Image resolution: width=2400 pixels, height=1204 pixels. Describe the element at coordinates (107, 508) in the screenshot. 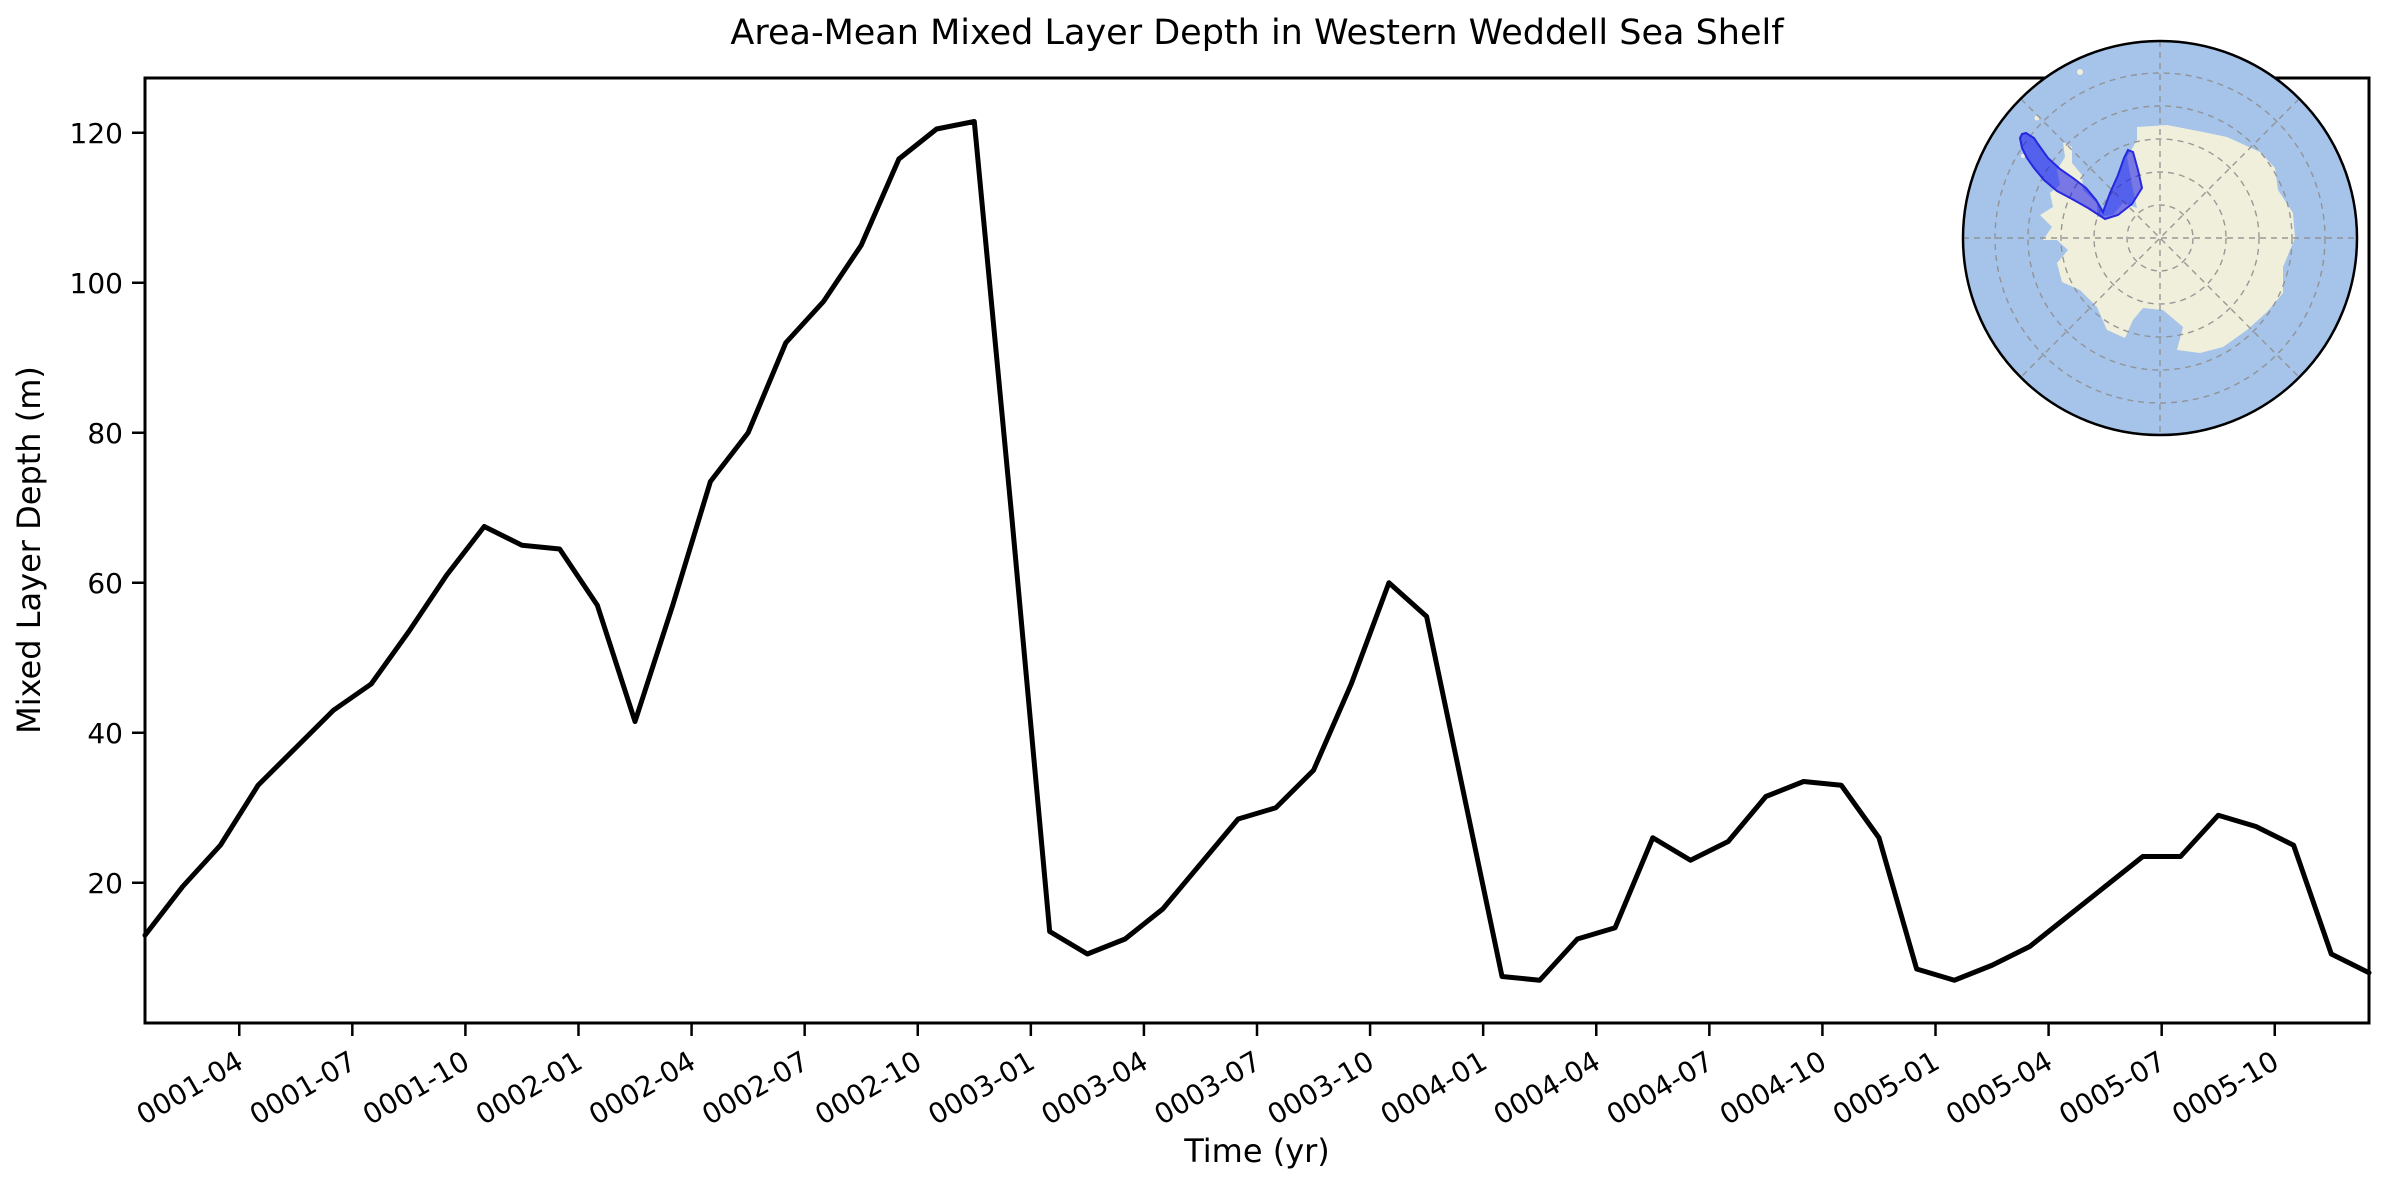

I see `y-axis-ticks: 20 40 60 80 100 120` at that location.